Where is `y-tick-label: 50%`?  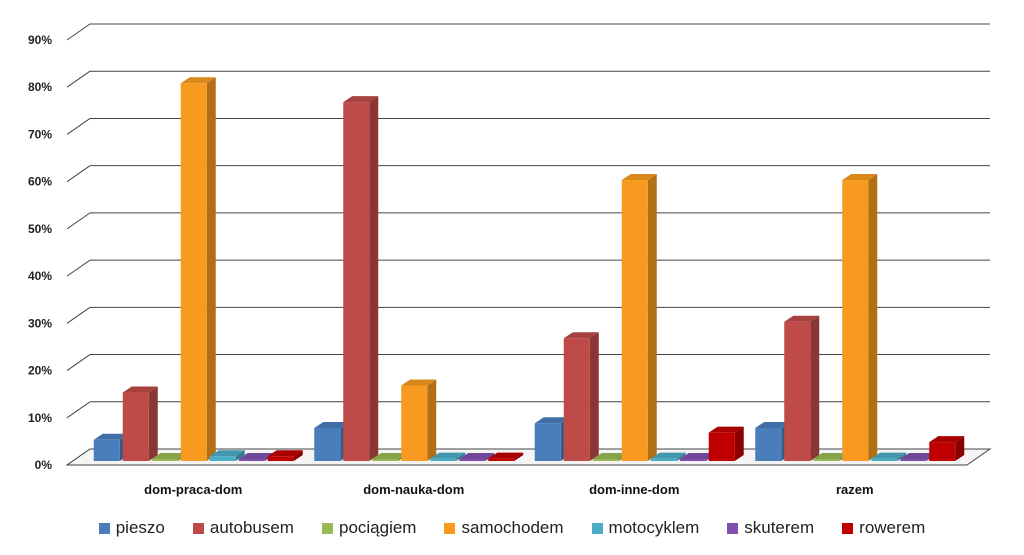
y-tick-label: 50% is located at coordinates (40, 229).